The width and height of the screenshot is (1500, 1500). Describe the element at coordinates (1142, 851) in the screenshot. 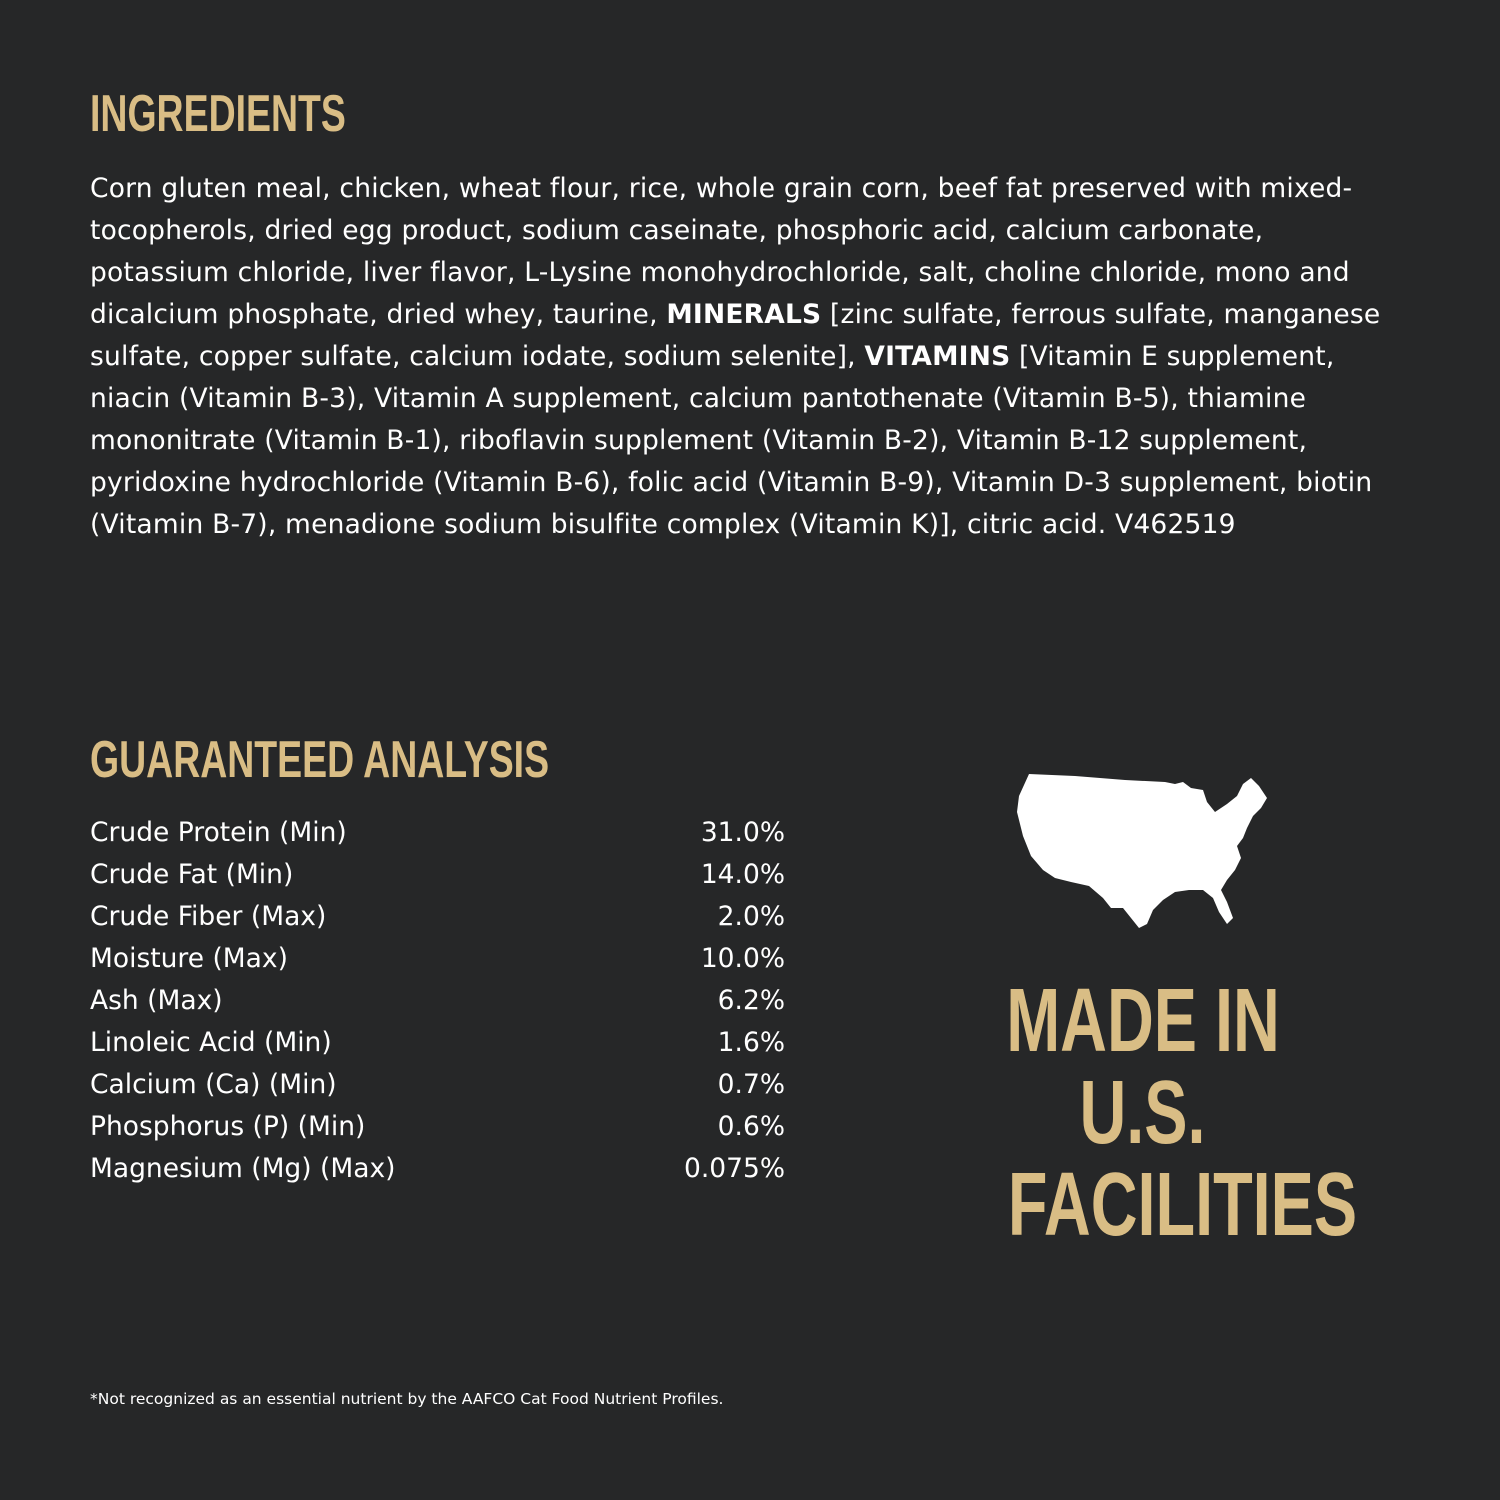

I see `usa-map-icon` at that location.